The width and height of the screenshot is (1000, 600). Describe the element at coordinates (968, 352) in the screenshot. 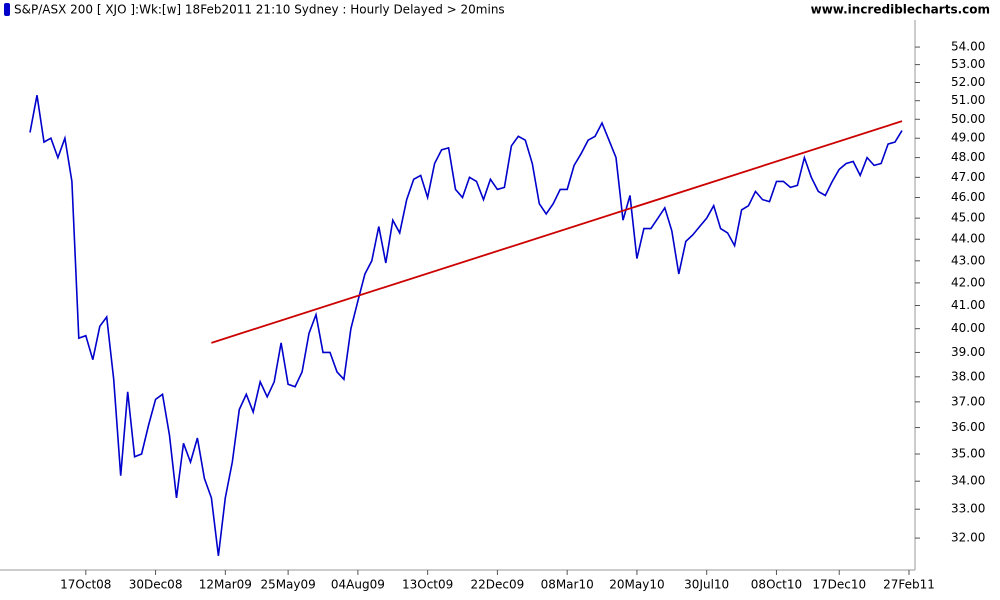

I see `y-tick-label: 39.00` at that location.